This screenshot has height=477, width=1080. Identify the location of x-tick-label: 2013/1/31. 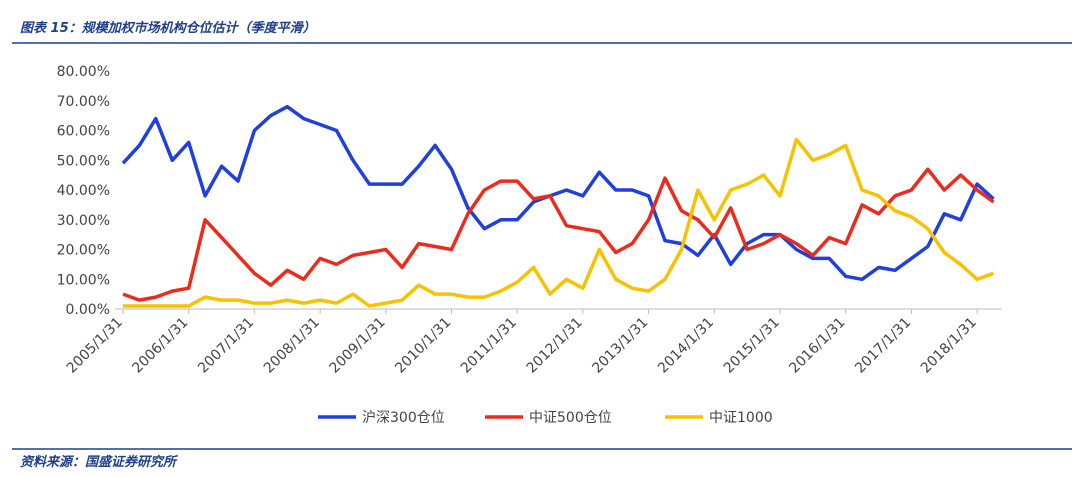
(620, 346).